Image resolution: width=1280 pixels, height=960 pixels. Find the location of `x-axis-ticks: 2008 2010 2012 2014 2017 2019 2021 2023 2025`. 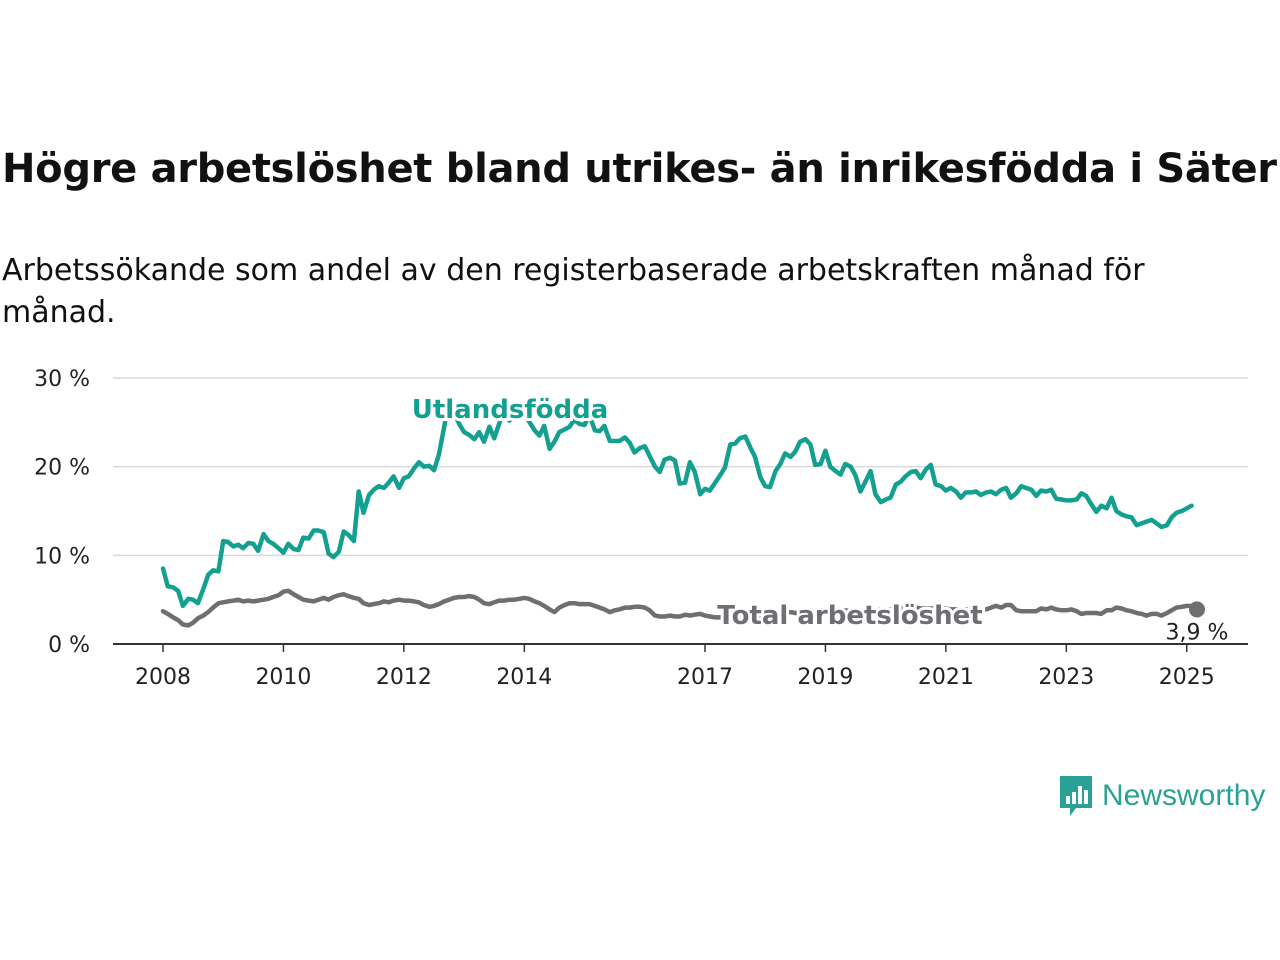

x-axis-ticks: 2008 2010 2012 2014 2017 2019 2021 2023 2025 is located at coordinates (675, 667).